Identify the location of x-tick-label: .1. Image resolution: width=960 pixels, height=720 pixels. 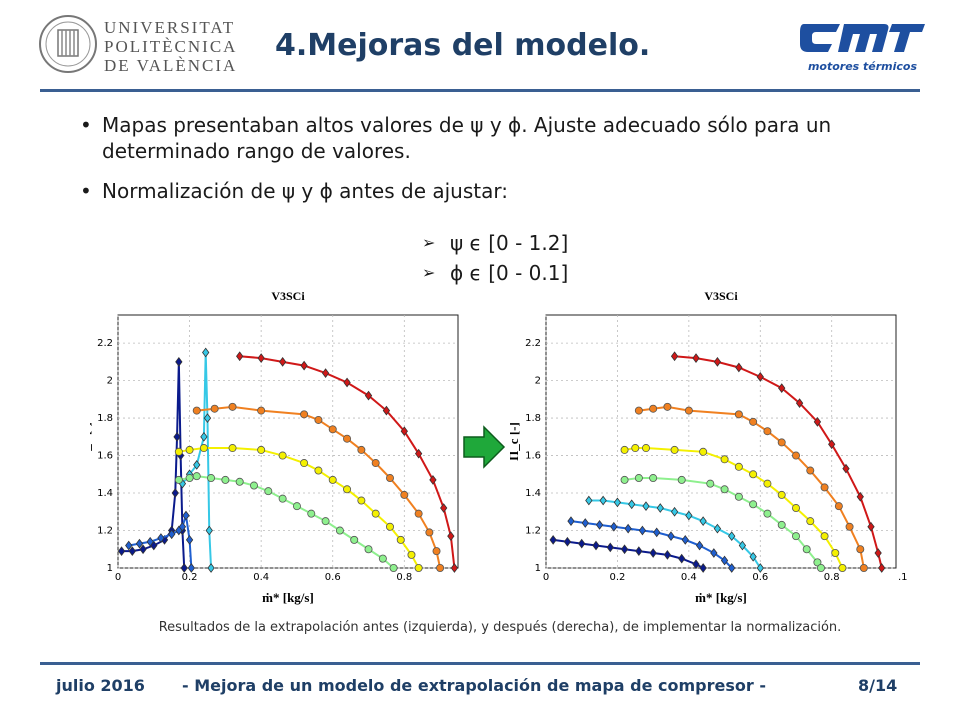
(903, 577).